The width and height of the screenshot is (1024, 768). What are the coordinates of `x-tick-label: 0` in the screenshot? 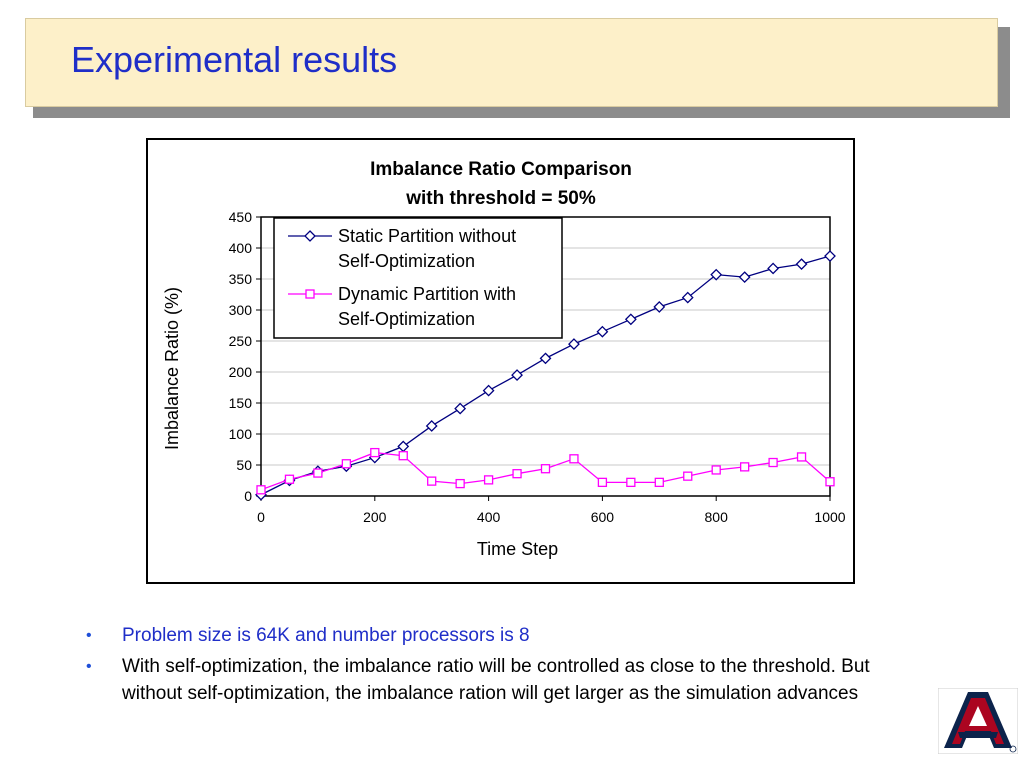 It's located at (261, 517).